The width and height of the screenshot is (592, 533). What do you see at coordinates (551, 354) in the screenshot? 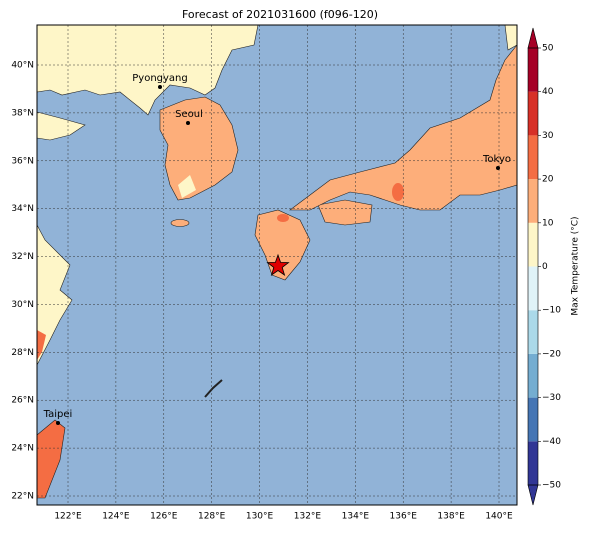
I see `colorbar-tick-label: −20` at bounding box center [551, 354].